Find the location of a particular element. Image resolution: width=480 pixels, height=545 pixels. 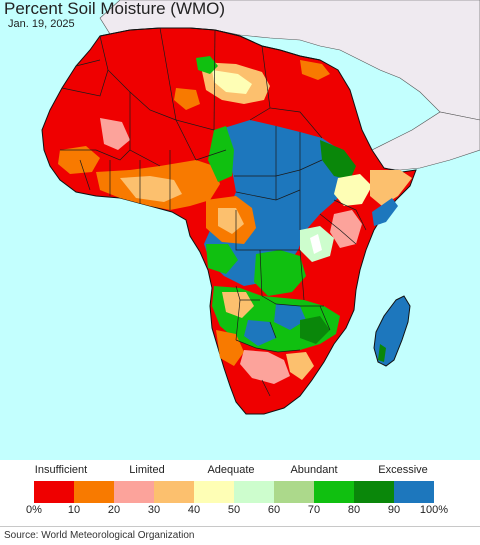

map-date: Jan. 19, 2025 is located at coordinates (41, 24).